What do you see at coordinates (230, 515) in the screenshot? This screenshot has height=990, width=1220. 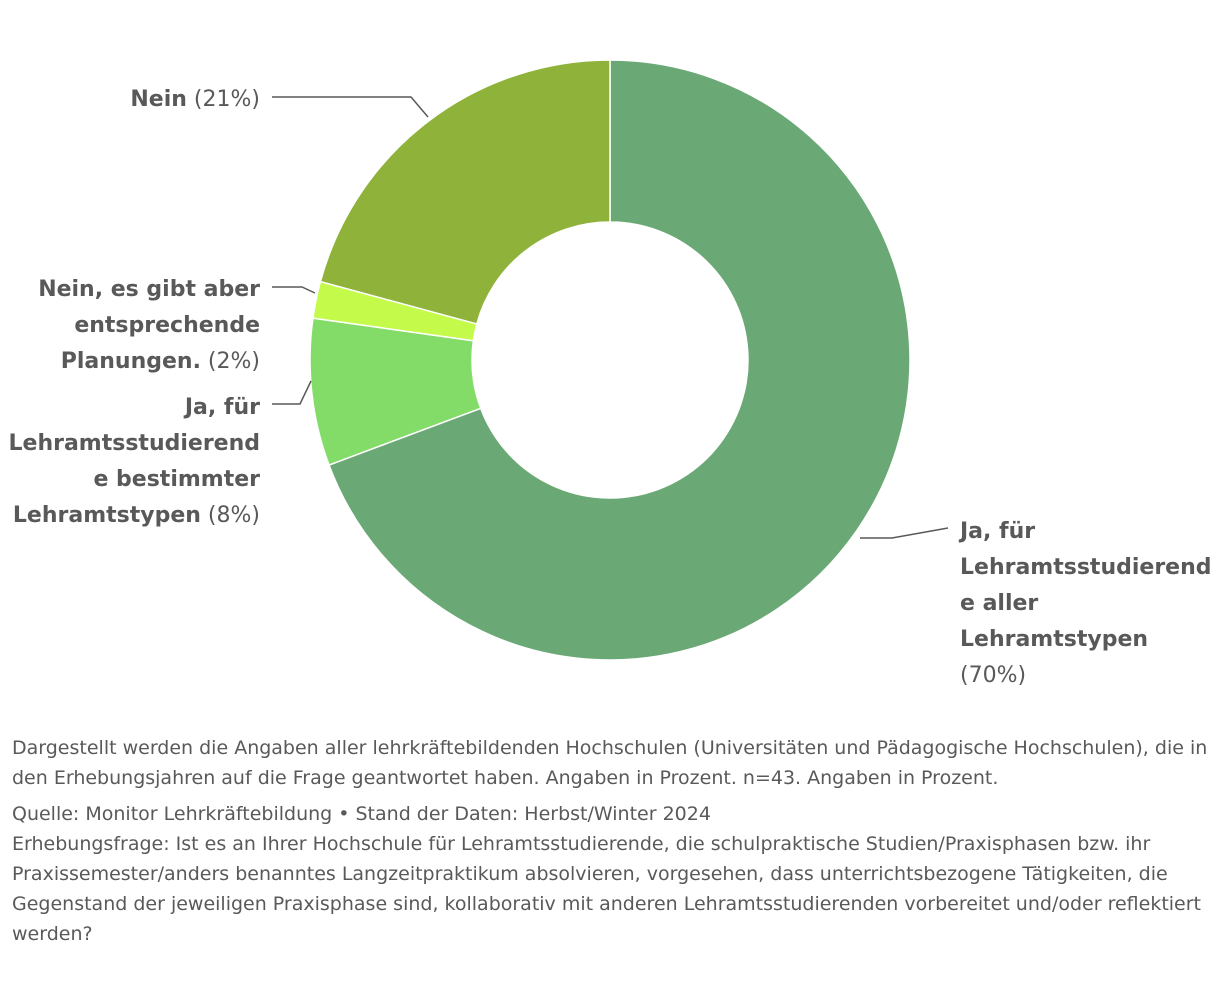 I see `value-label: (8%)` at bounding box center [230, 515].